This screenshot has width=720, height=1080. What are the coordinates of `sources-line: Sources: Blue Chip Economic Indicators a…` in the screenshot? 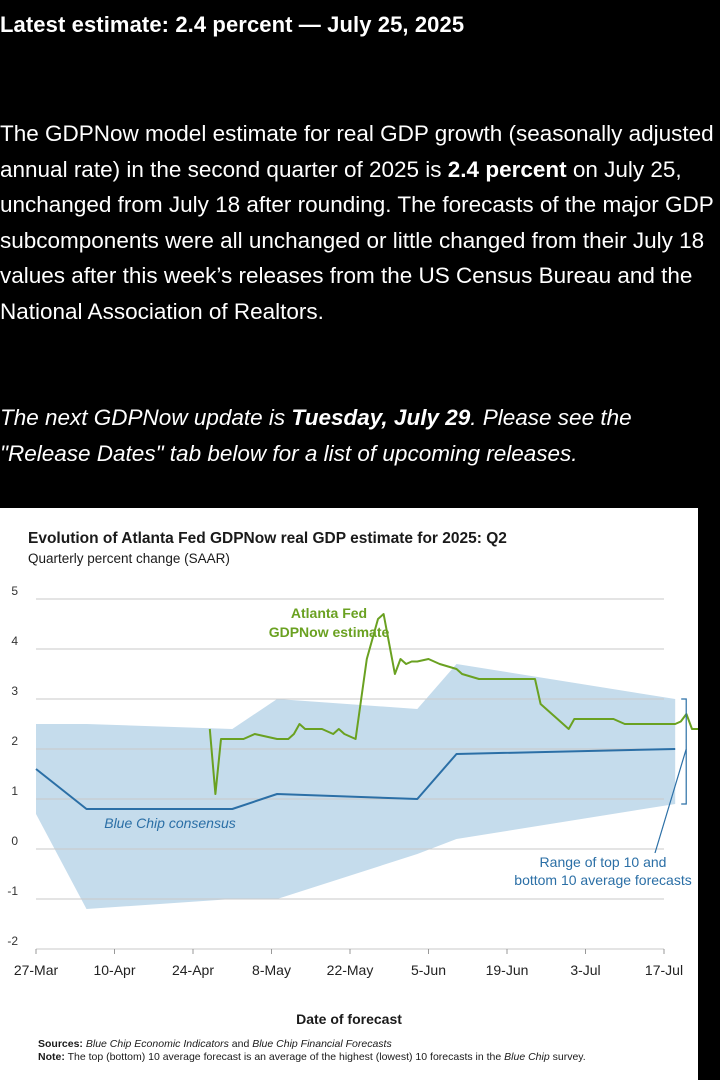 It's located at (363, 1044).